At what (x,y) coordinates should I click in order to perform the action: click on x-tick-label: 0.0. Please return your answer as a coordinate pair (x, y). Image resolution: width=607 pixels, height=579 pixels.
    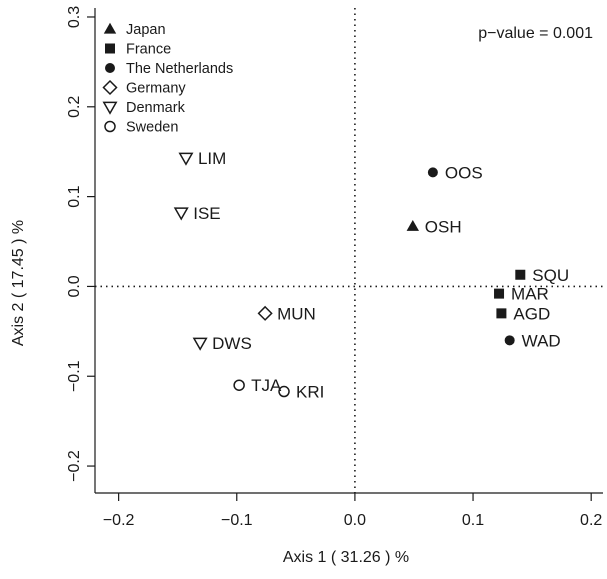
    Looking at the image, I should click on (355, 520).